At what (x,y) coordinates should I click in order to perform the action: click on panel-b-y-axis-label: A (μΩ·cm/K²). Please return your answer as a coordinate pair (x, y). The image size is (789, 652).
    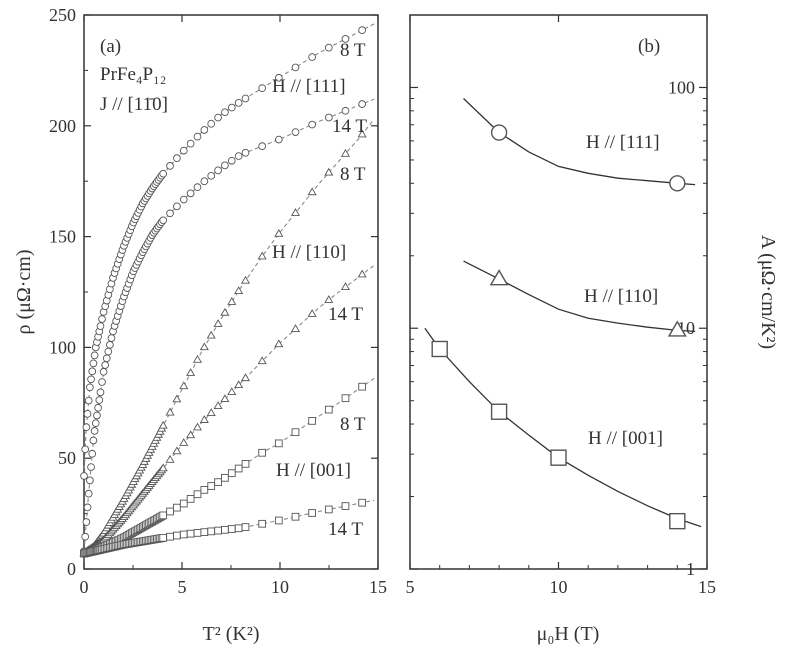
    Looking at the image, I should click on (768, 292).